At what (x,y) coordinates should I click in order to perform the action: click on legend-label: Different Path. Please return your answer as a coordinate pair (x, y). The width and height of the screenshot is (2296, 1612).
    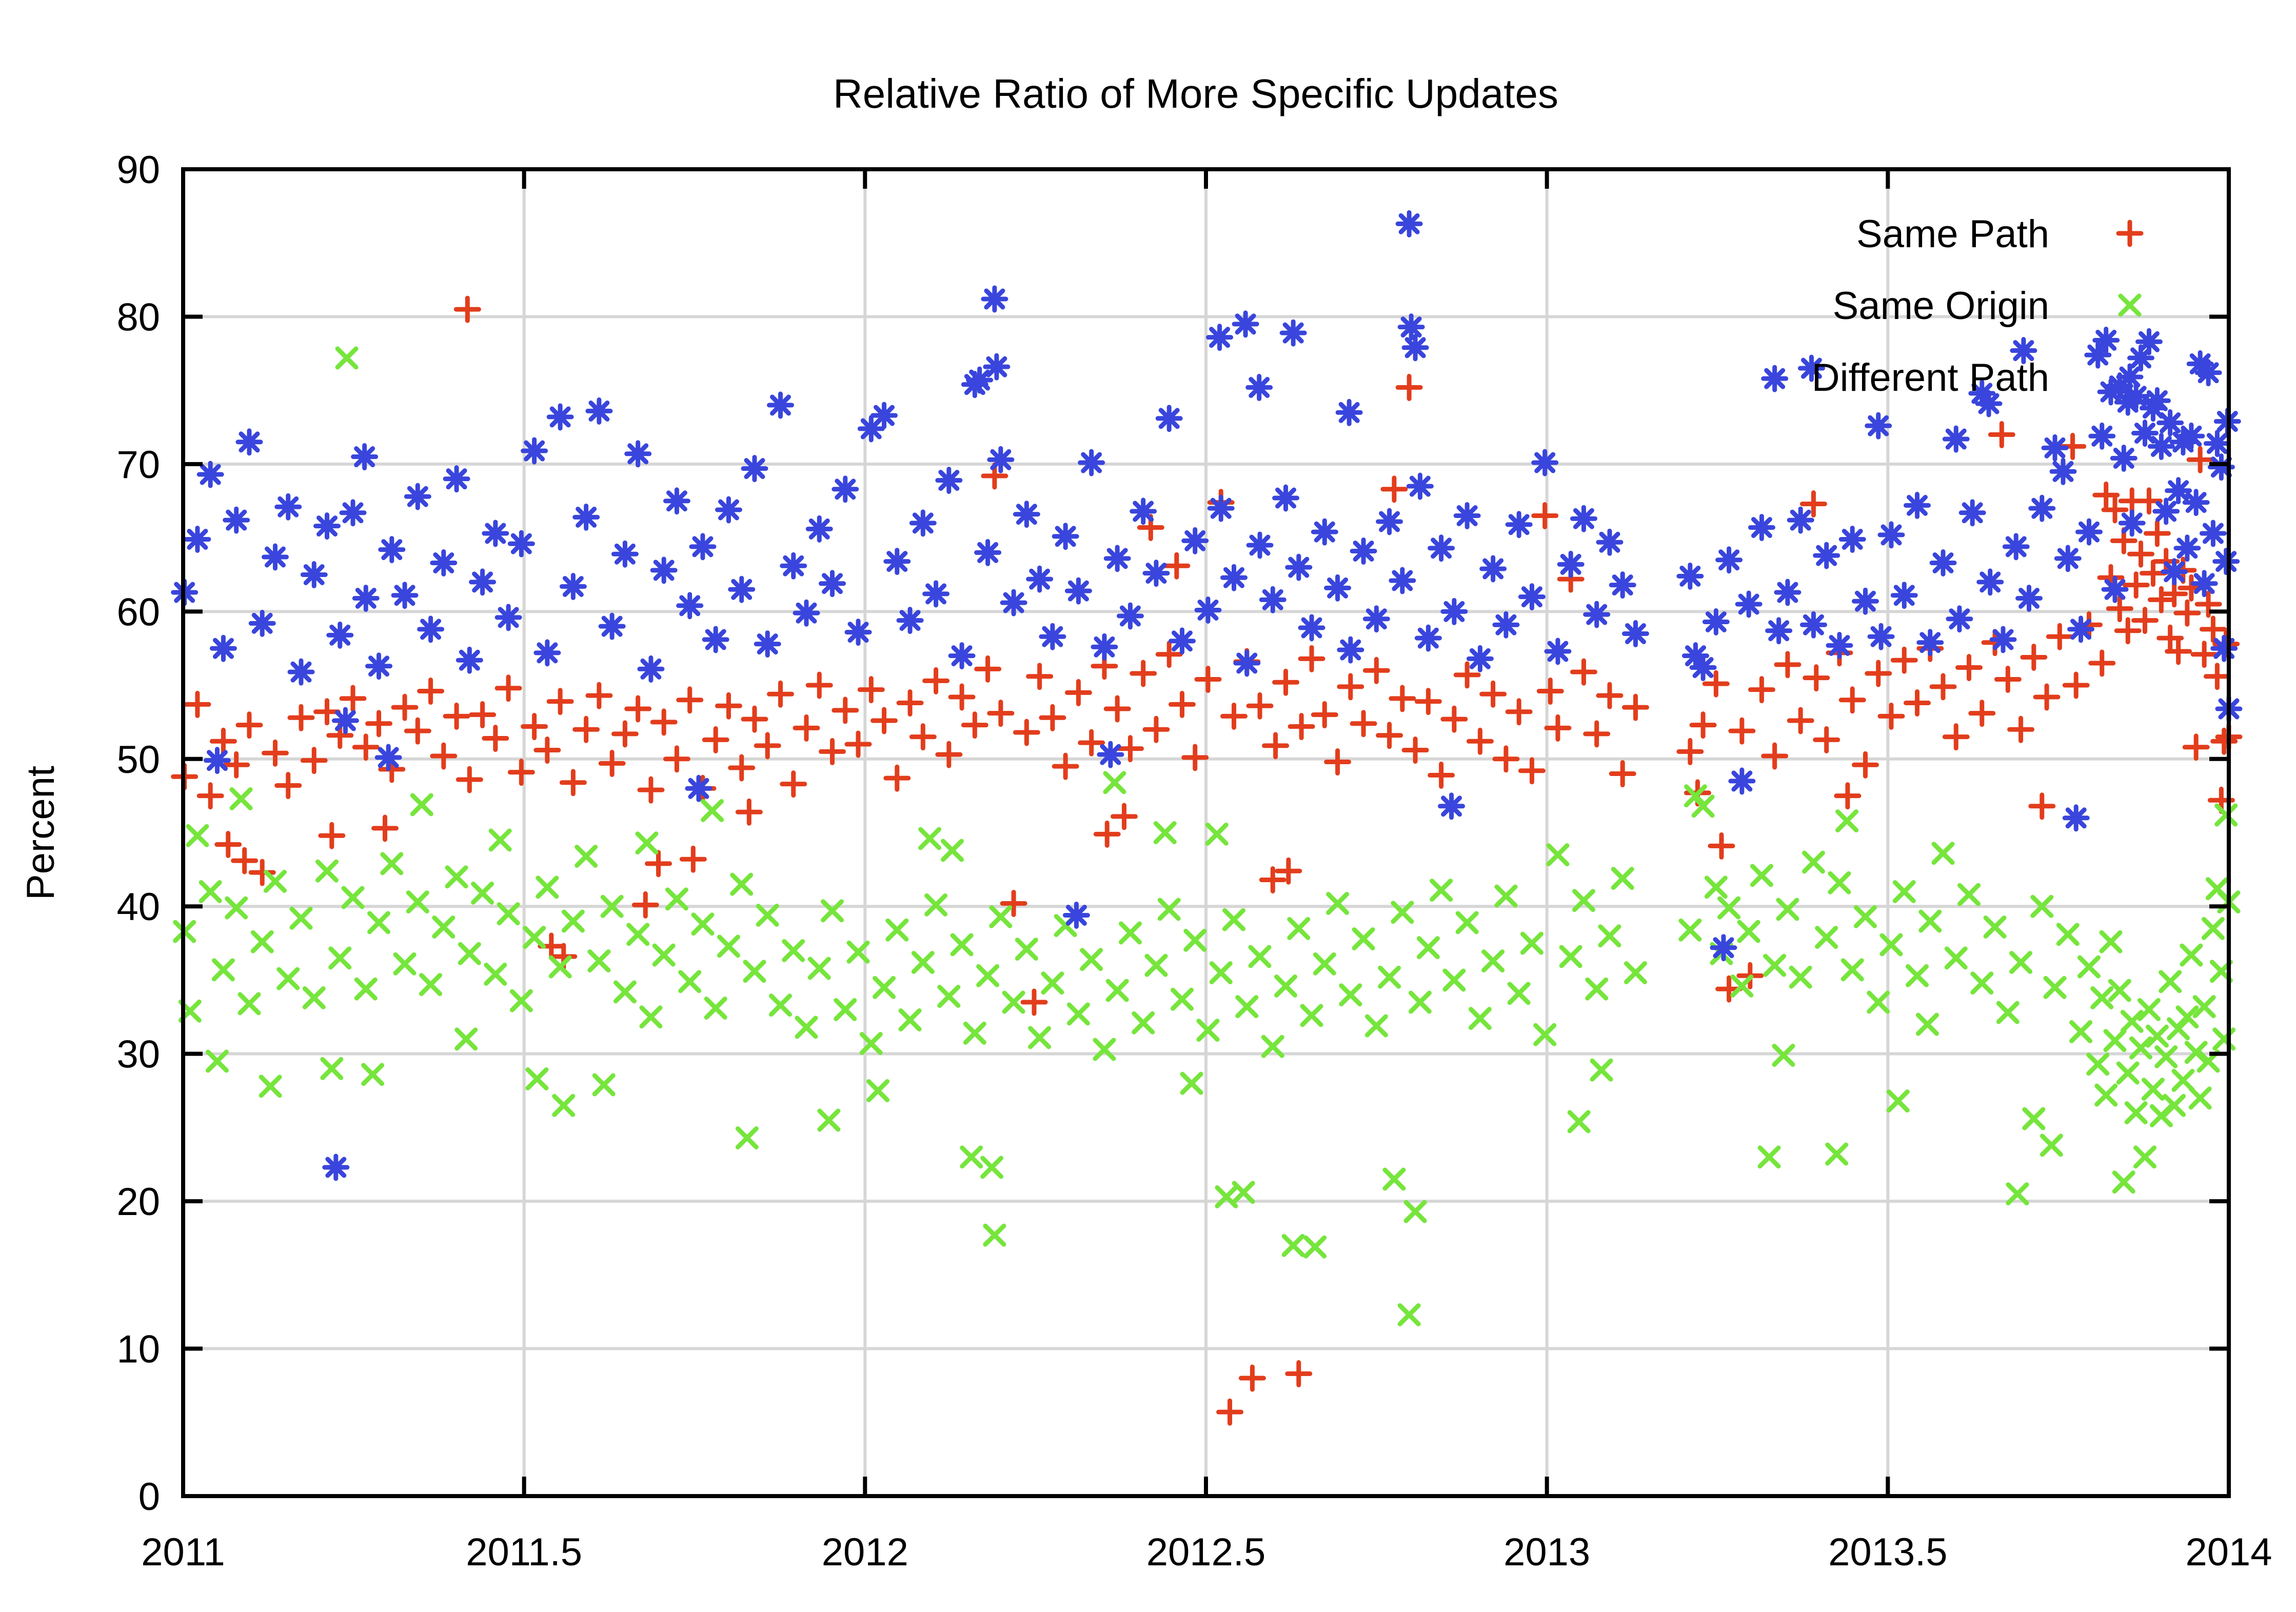
    Looking at the image, I should click on (1931, 378).